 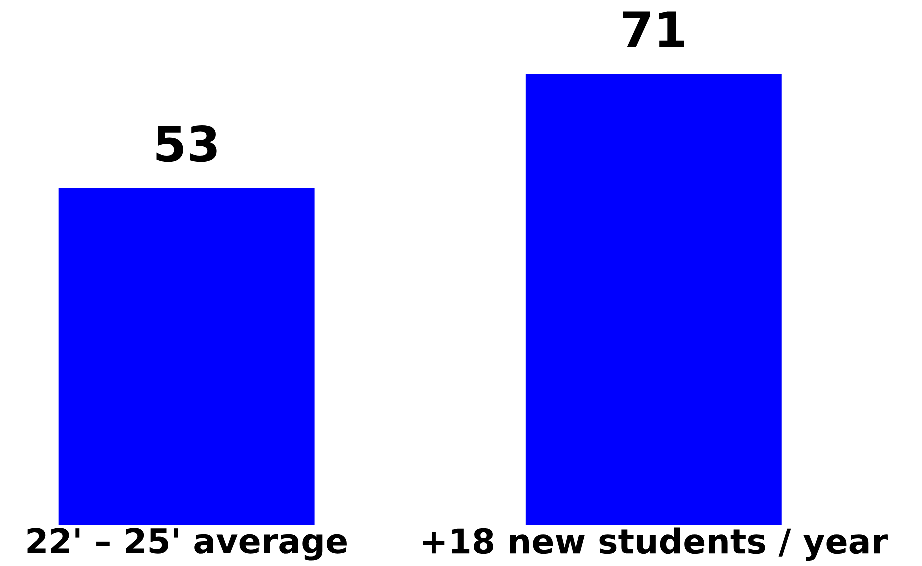 I want to click on x-tick-label: +18 new students / year, so click(x=655, y=544).